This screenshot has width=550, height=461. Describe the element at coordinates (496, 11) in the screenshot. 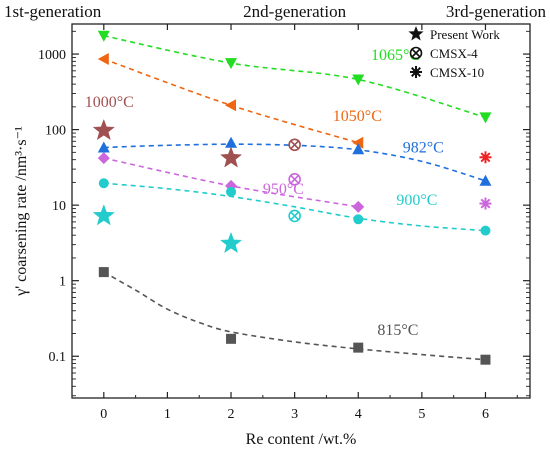

I see `generation-label: 3rd-generation` at that location.